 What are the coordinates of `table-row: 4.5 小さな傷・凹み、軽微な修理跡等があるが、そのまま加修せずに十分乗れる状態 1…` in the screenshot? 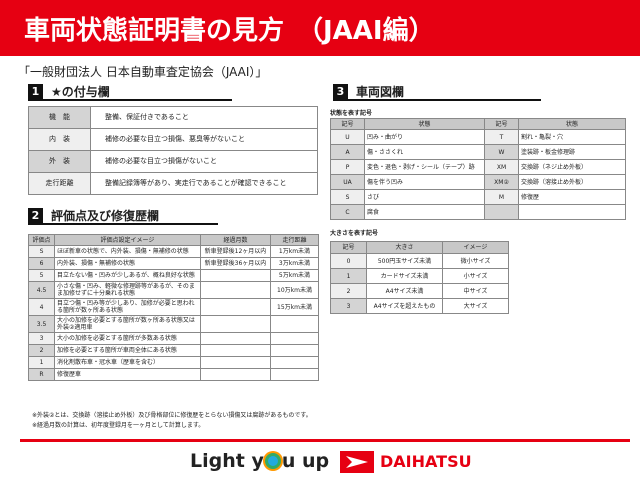 It's located at (173, 290).